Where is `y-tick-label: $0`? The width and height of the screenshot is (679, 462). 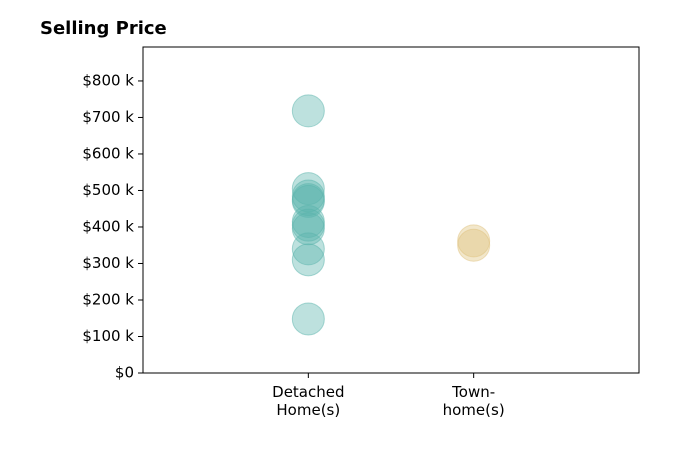 y-tick-label: $0 is located at coordinates (124, 373).